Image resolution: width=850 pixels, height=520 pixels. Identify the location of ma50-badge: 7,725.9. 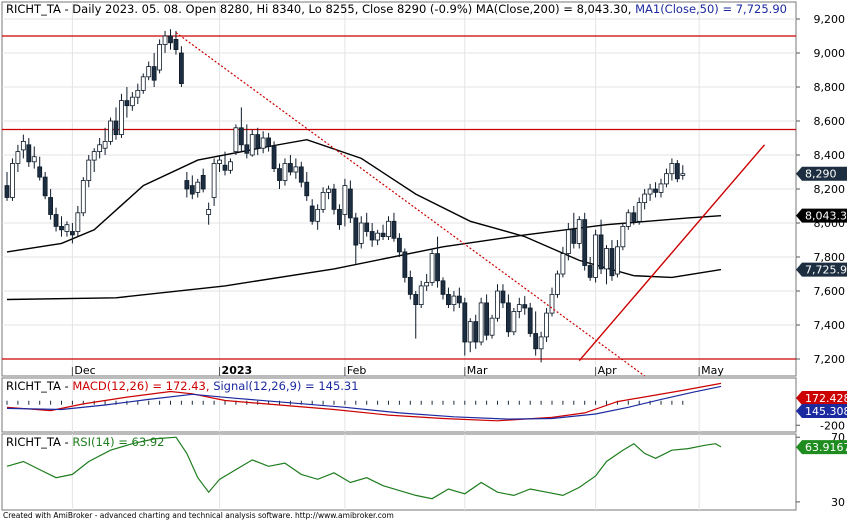
(821, 269).